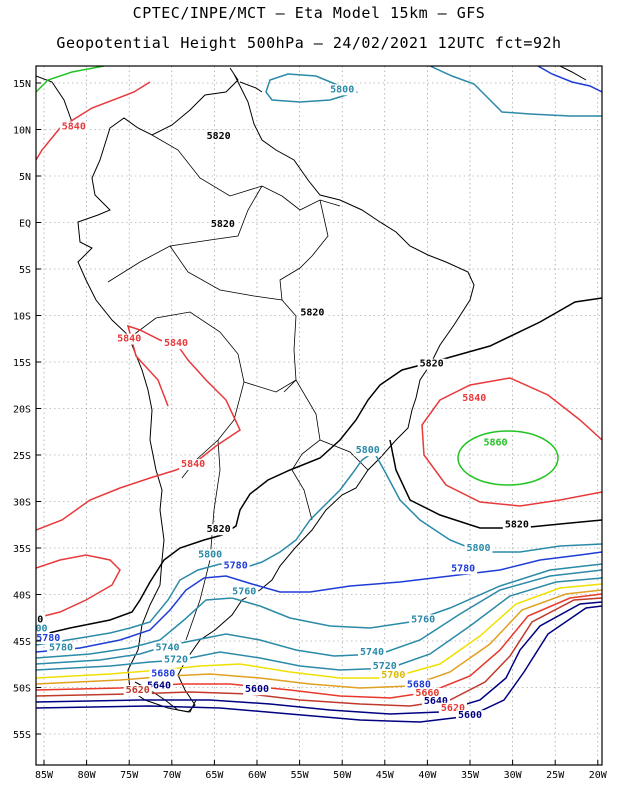 The image size is (618, 800). I want to click on lon-tick-label: 35W, so click(470, 775).